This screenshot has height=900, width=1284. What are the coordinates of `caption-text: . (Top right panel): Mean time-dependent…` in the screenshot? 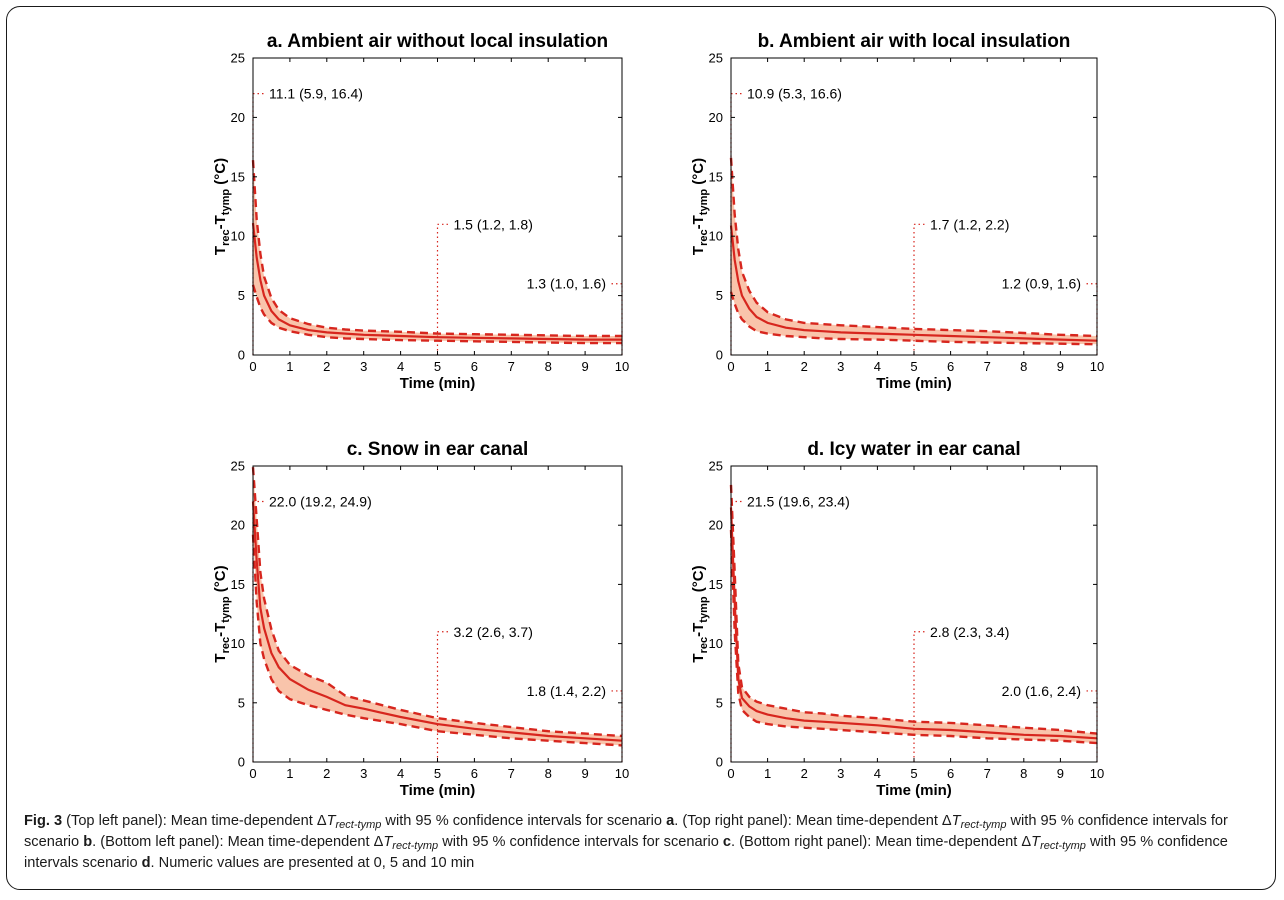 It's located at (813, 821).